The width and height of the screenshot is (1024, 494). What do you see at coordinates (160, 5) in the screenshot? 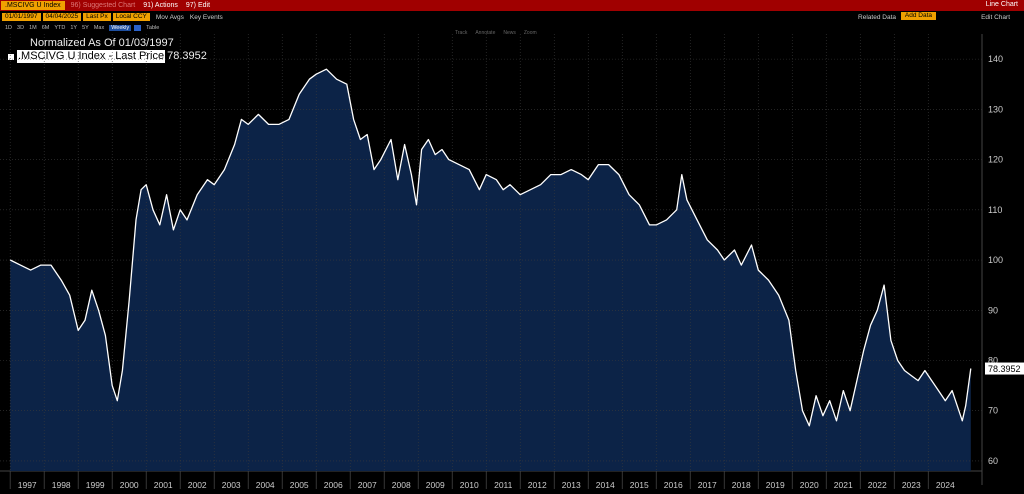
I see `actions-menu: 91) Actions` at bounding box center [160, 5].